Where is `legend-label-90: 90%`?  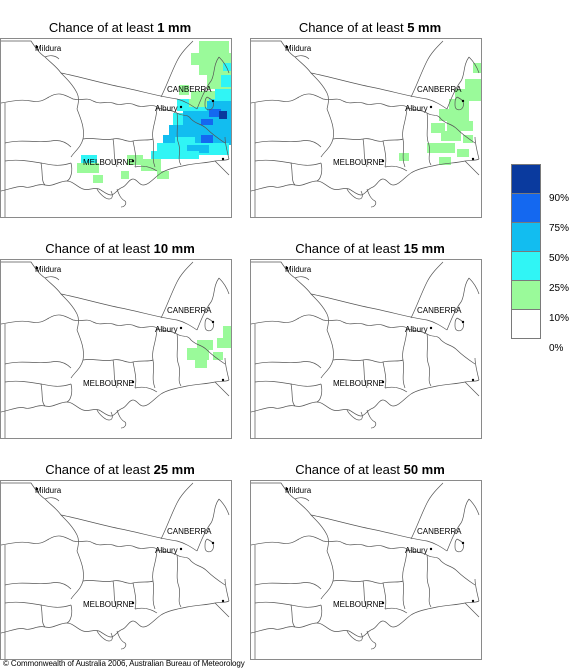
legend-label-90: 90% is located at coordinates (559, 198).